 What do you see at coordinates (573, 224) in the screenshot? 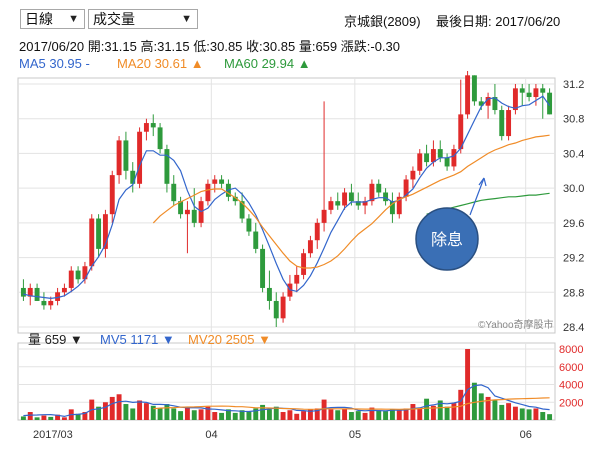
I see `price-tick-label: 29.6` at bounding box center [573, 224].